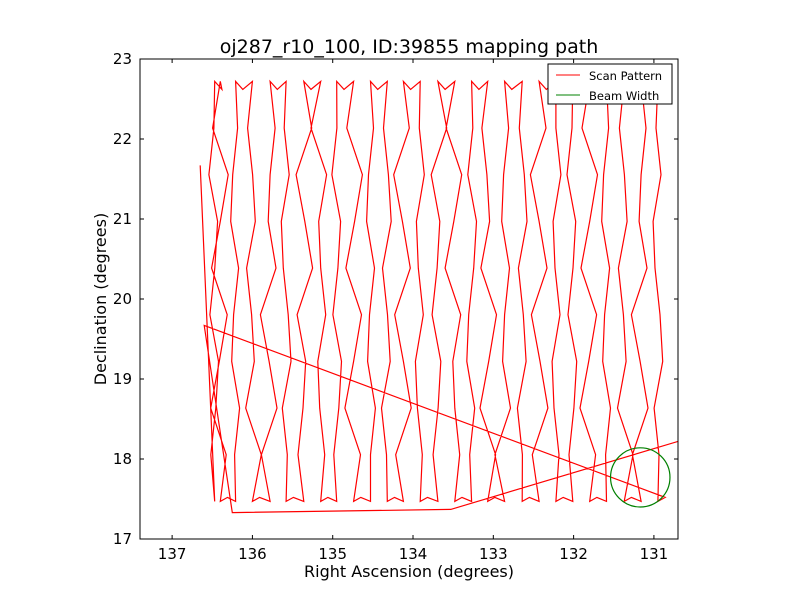  I want to click on y-tick-label: 20, so click(122, 299).